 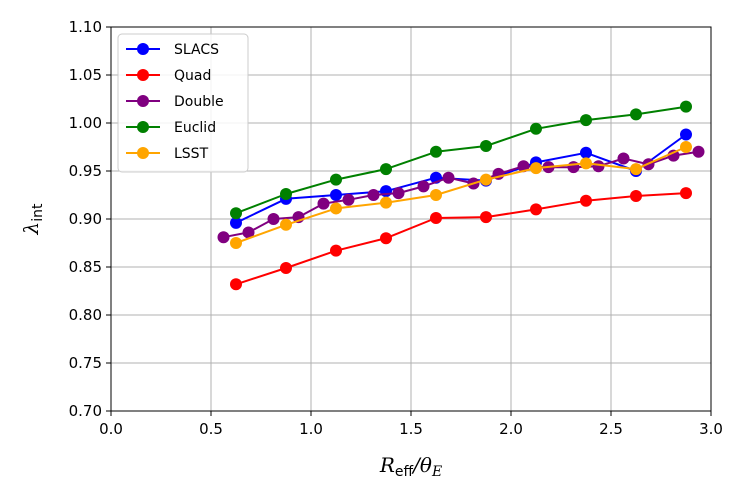 I want to click on lsst-line, so click(x=461, y=195).